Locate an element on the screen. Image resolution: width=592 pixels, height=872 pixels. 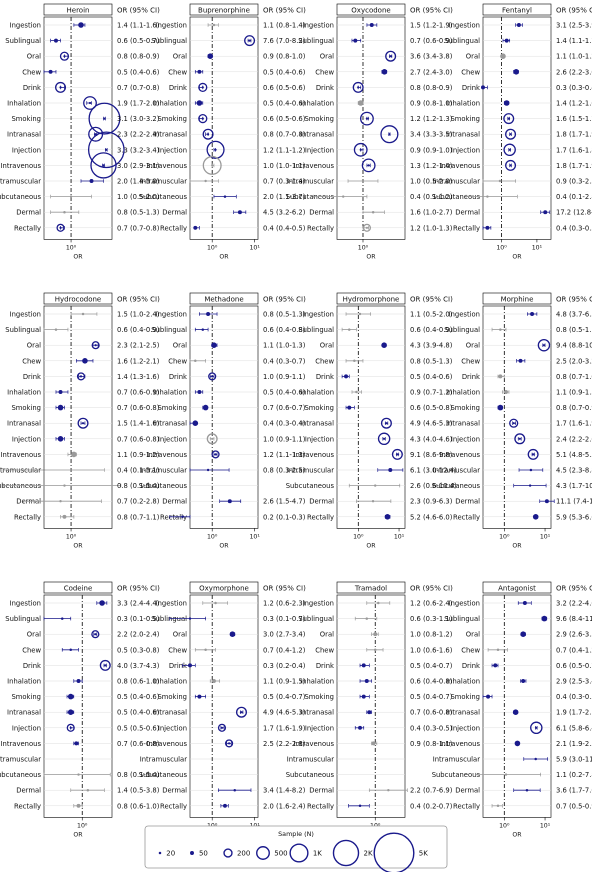
route-label-sublingual: Sublingual is located at coordinates (169, 41).